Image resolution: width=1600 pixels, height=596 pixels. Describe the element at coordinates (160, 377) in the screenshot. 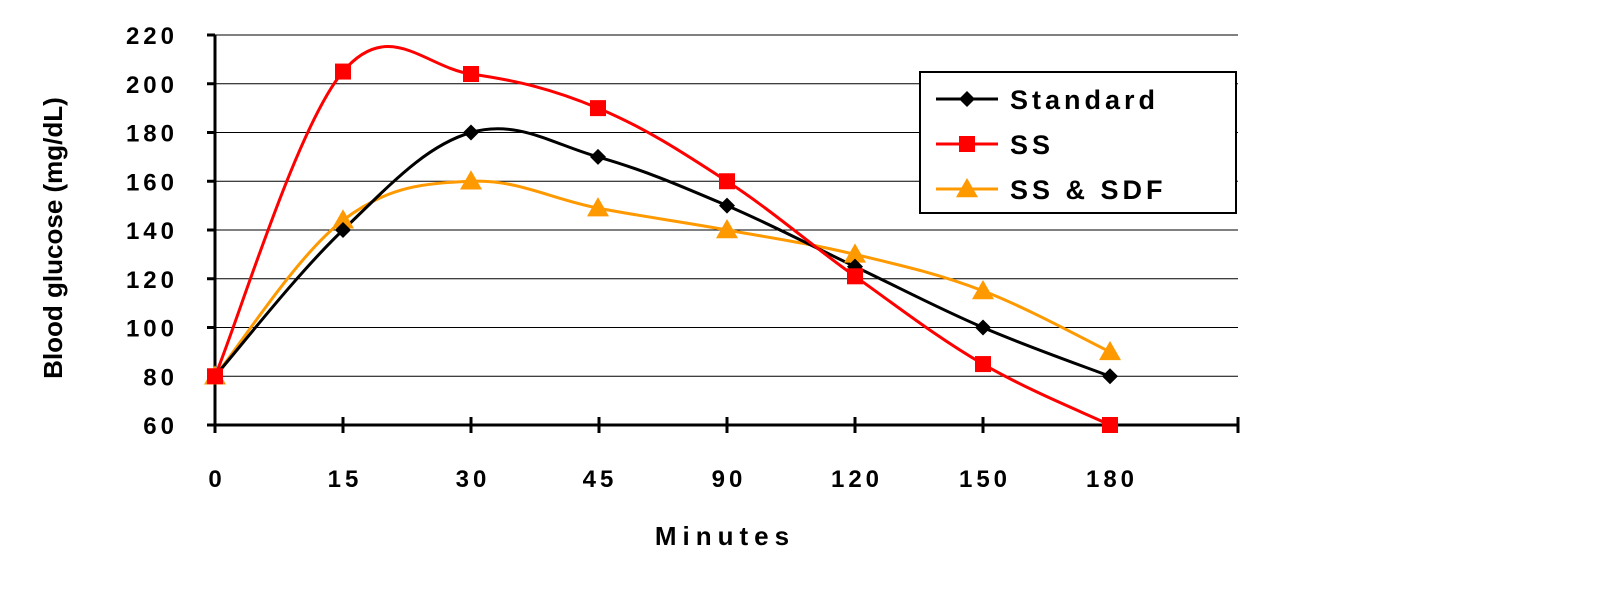

I see `y-tick-label-80: 80` at that location.